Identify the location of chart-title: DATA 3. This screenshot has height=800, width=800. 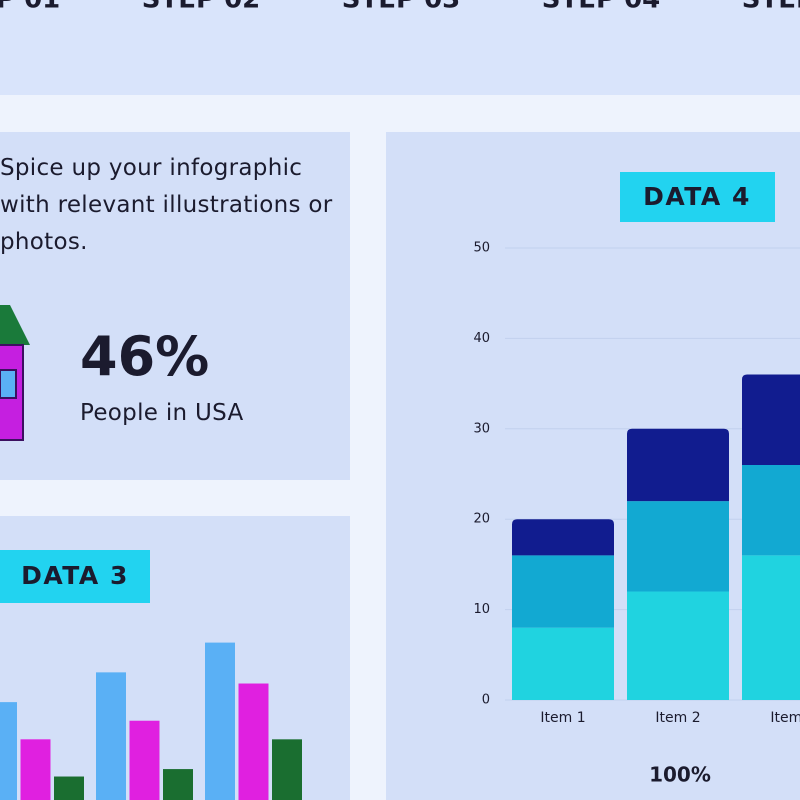
(75, 575).